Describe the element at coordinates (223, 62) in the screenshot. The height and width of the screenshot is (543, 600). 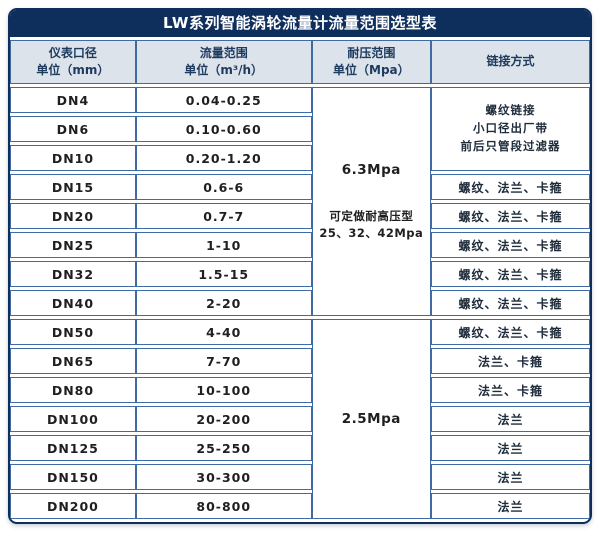
I see `col-header-flow: 流量范围 单位（m³/h）` at that location.